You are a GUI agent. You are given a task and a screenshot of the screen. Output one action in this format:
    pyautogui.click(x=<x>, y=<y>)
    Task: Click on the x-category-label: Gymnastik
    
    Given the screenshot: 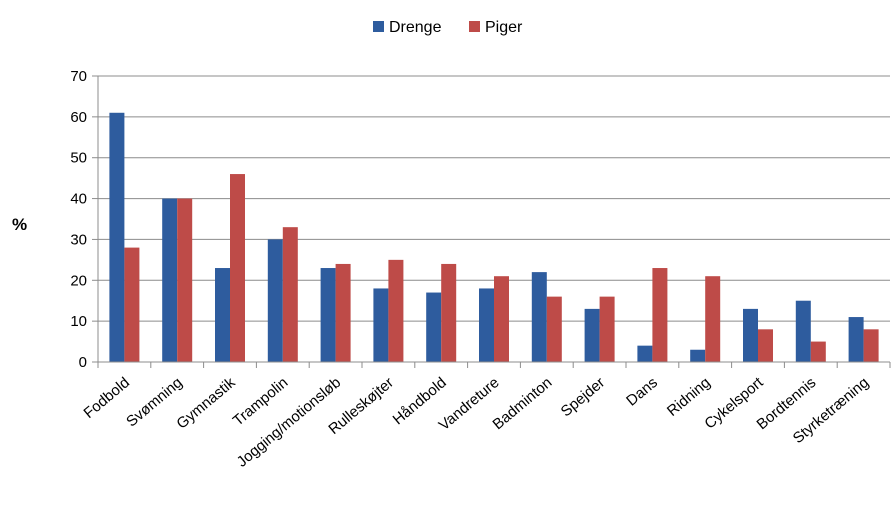 What is the action you would take?
    pyautogui.click(x=206, y=403)
    